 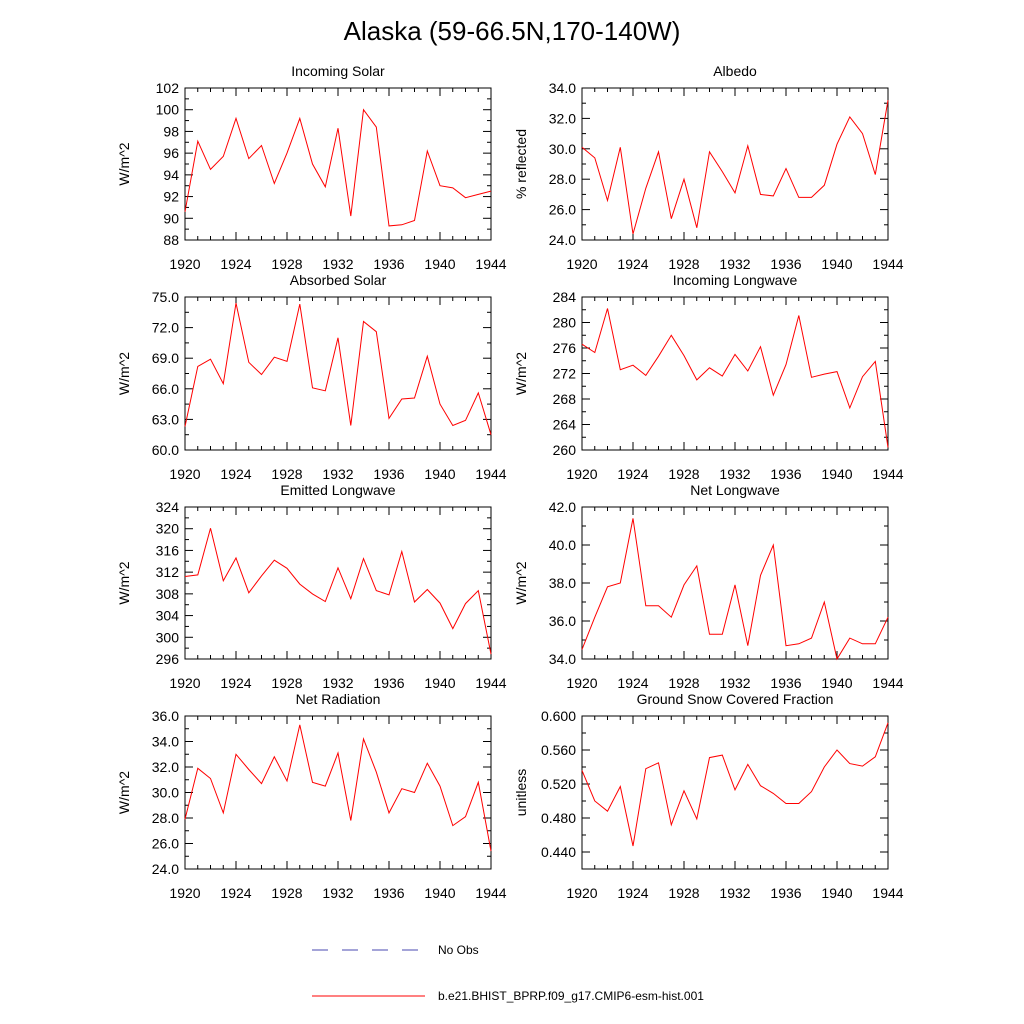 What do you see at coordinates (171, 197) in the screenshot?
I see `y-tick-label: 92` at bounding box center [171, 197].